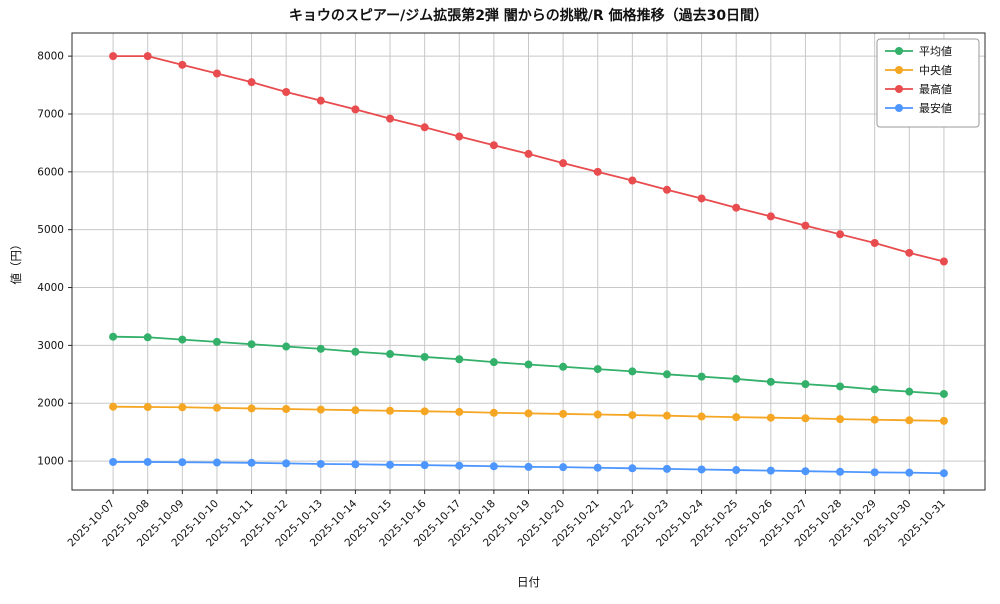 This screenshot has width=1000, height=604. Describe the element at coordinates (50, 346) in the screenshot. I see `y-tick-label: 3000` at that location.